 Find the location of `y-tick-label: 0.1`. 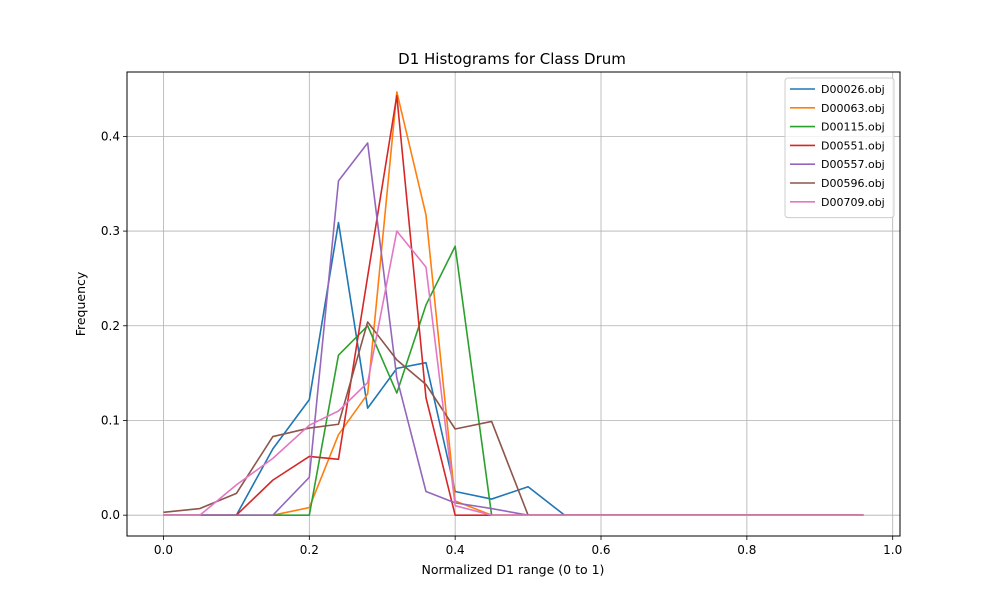

y-tick-label: 0.1 is located at coordinates (110, 420).